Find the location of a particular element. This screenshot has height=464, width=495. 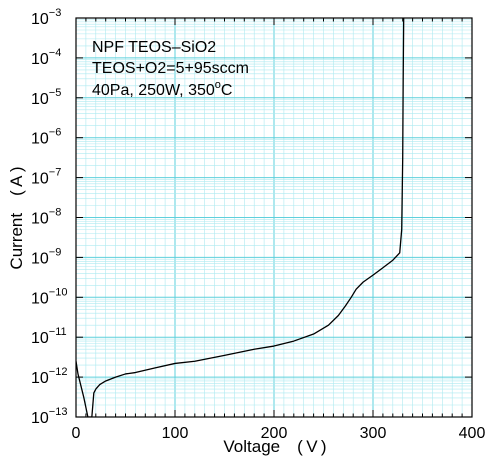

x-tick-labels: 0 100 200 300 400 is located at coordinates (279, 433).